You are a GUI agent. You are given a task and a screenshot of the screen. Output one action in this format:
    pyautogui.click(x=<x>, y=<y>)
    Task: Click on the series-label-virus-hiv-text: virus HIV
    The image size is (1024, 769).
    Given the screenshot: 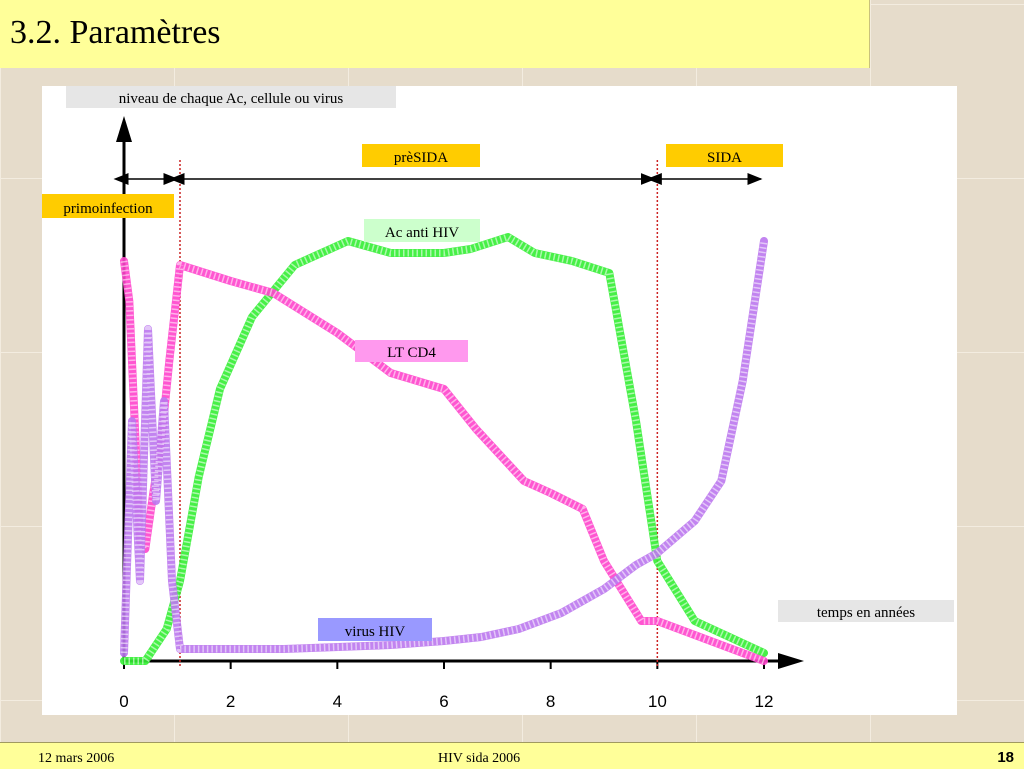 What is the action you would take?
    pyautogui.click(x=375, y=632)
    